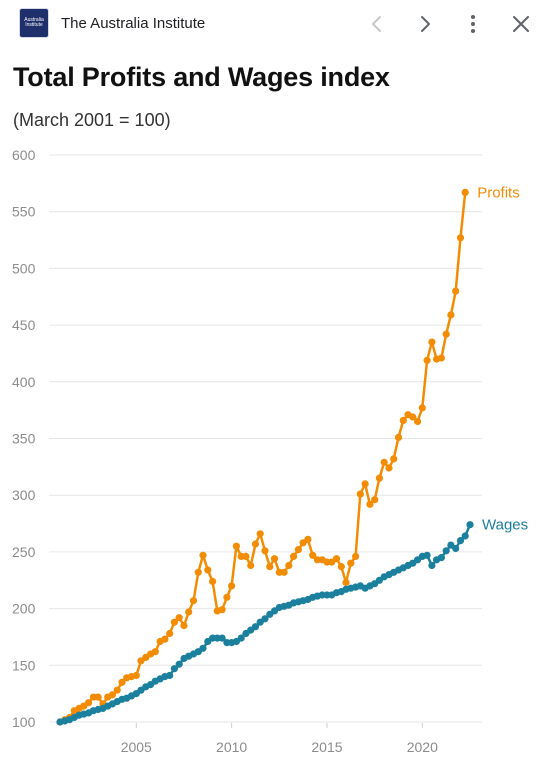  What do you see at coordinates (279, 739) in the screenshot?
I see `x-axis-ticks: 2005 2010 2015 2020` at bounding box center [279, 739].